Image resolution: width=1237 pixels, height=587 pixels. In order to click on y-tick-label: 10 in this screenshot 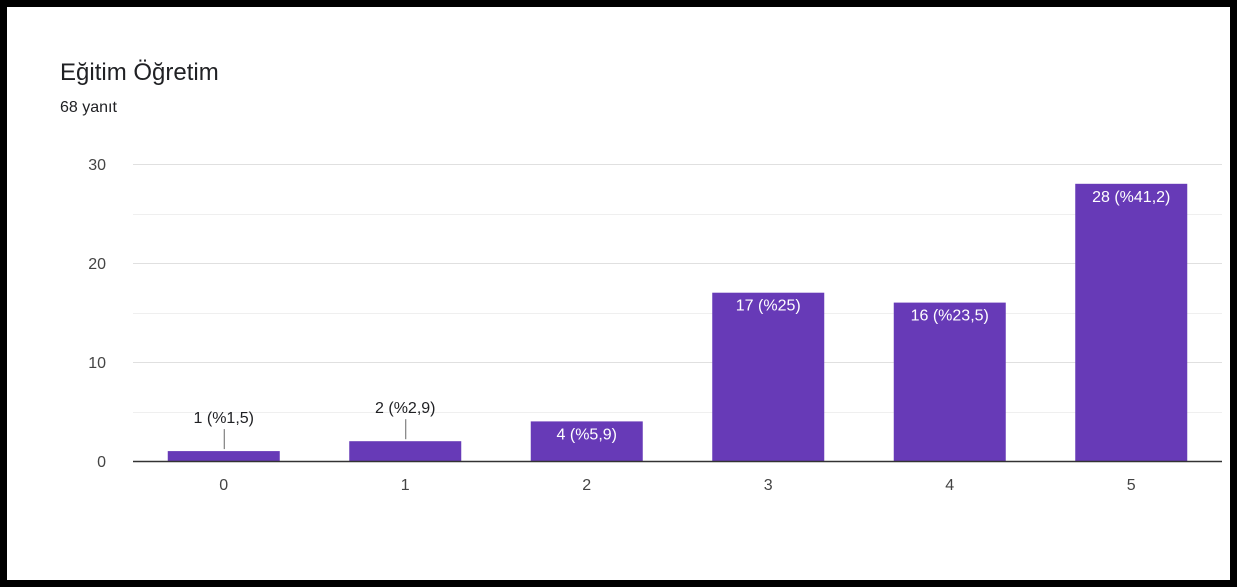, I will do `click(97, 363)`.